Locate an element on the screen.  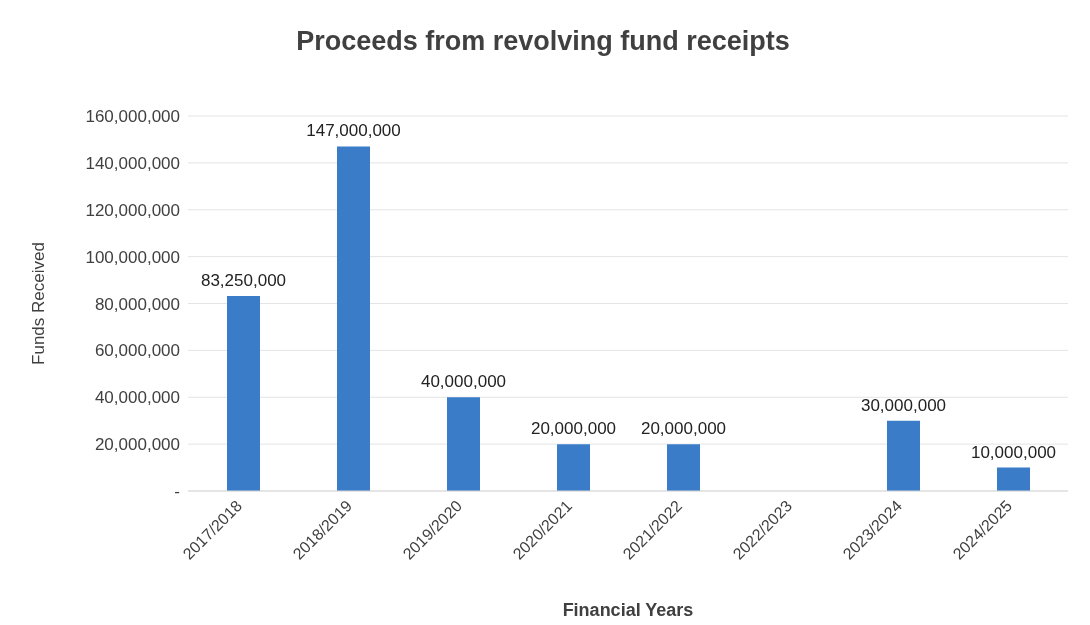
y-tick-label: 80,000,000 is located at coordinates (137, 304).